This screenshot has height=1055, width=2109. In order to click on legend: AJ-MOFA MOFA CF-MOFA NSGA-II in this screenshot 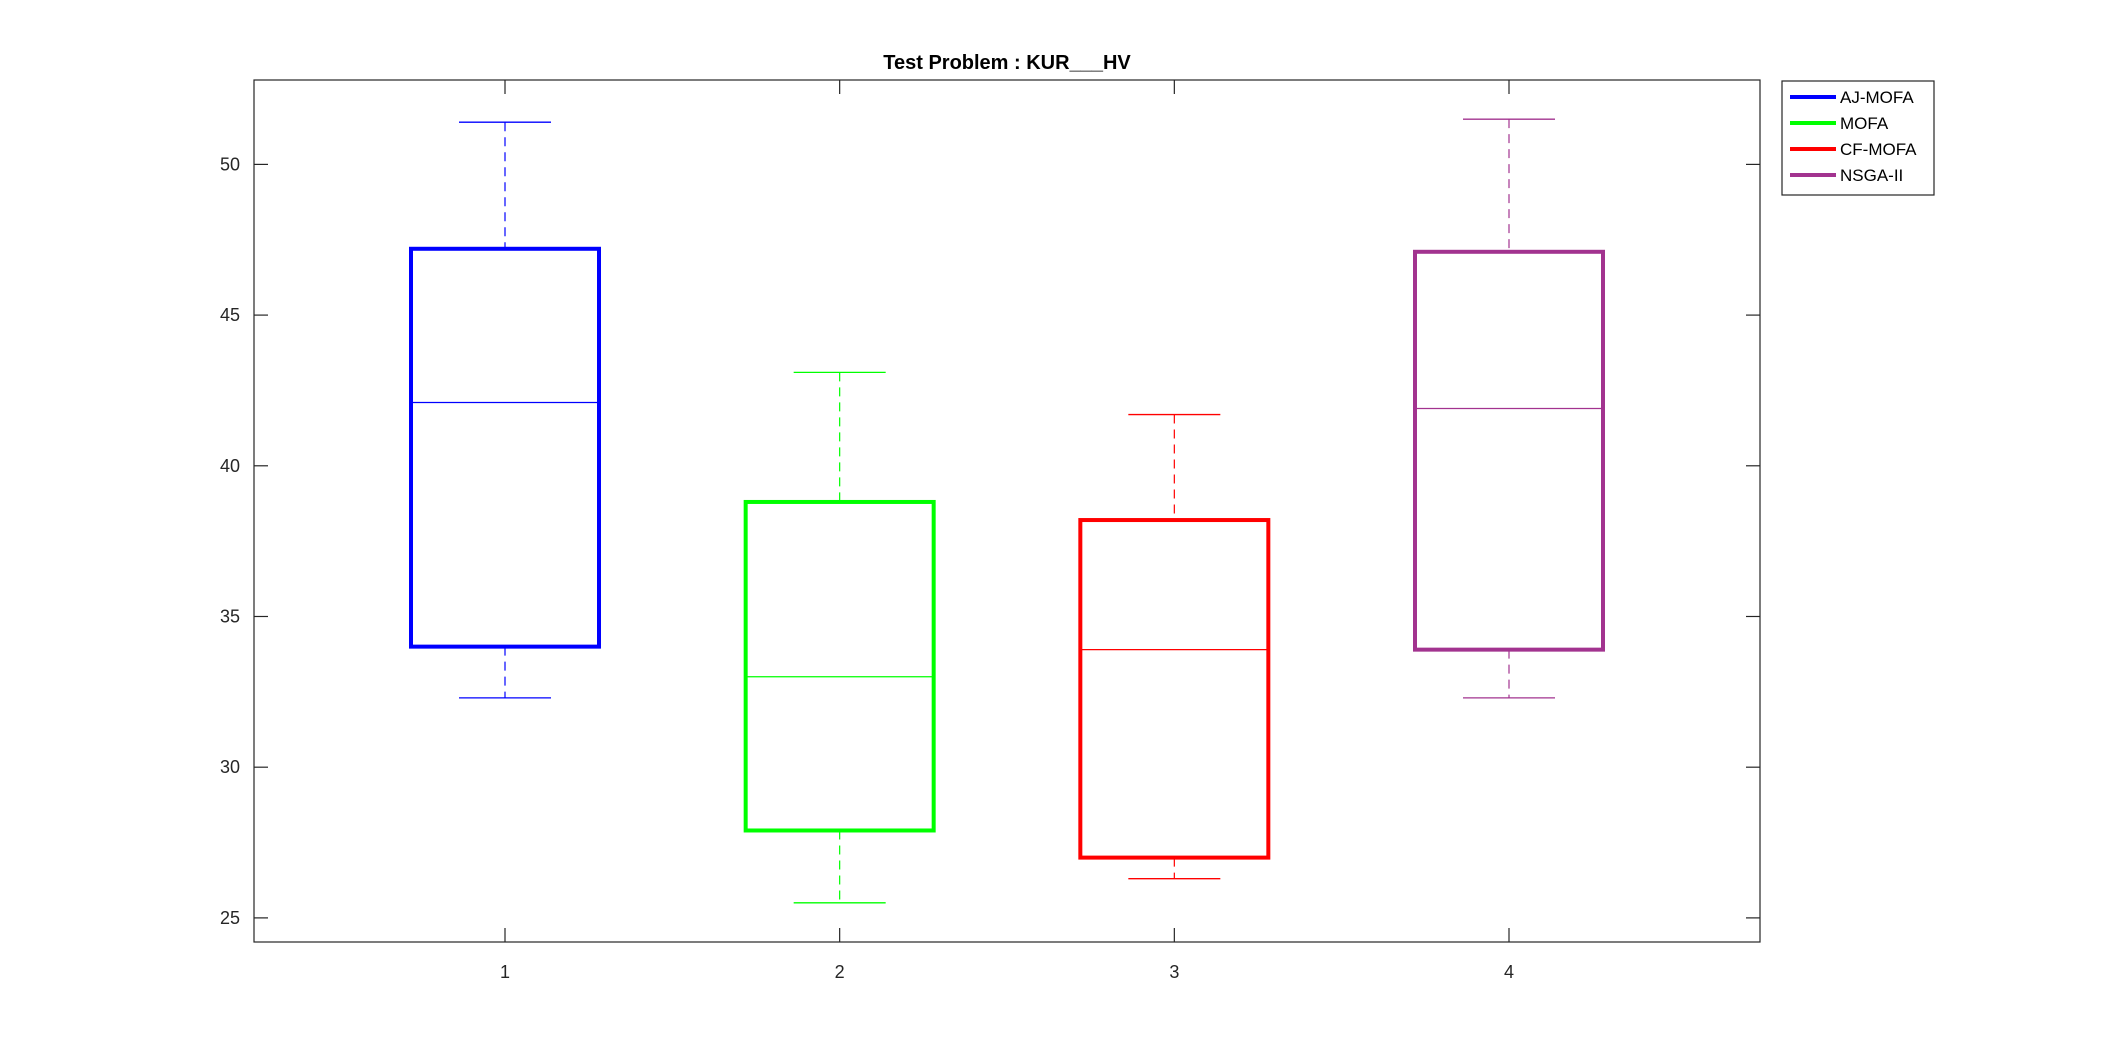, I will do `click(1858, 138)`.